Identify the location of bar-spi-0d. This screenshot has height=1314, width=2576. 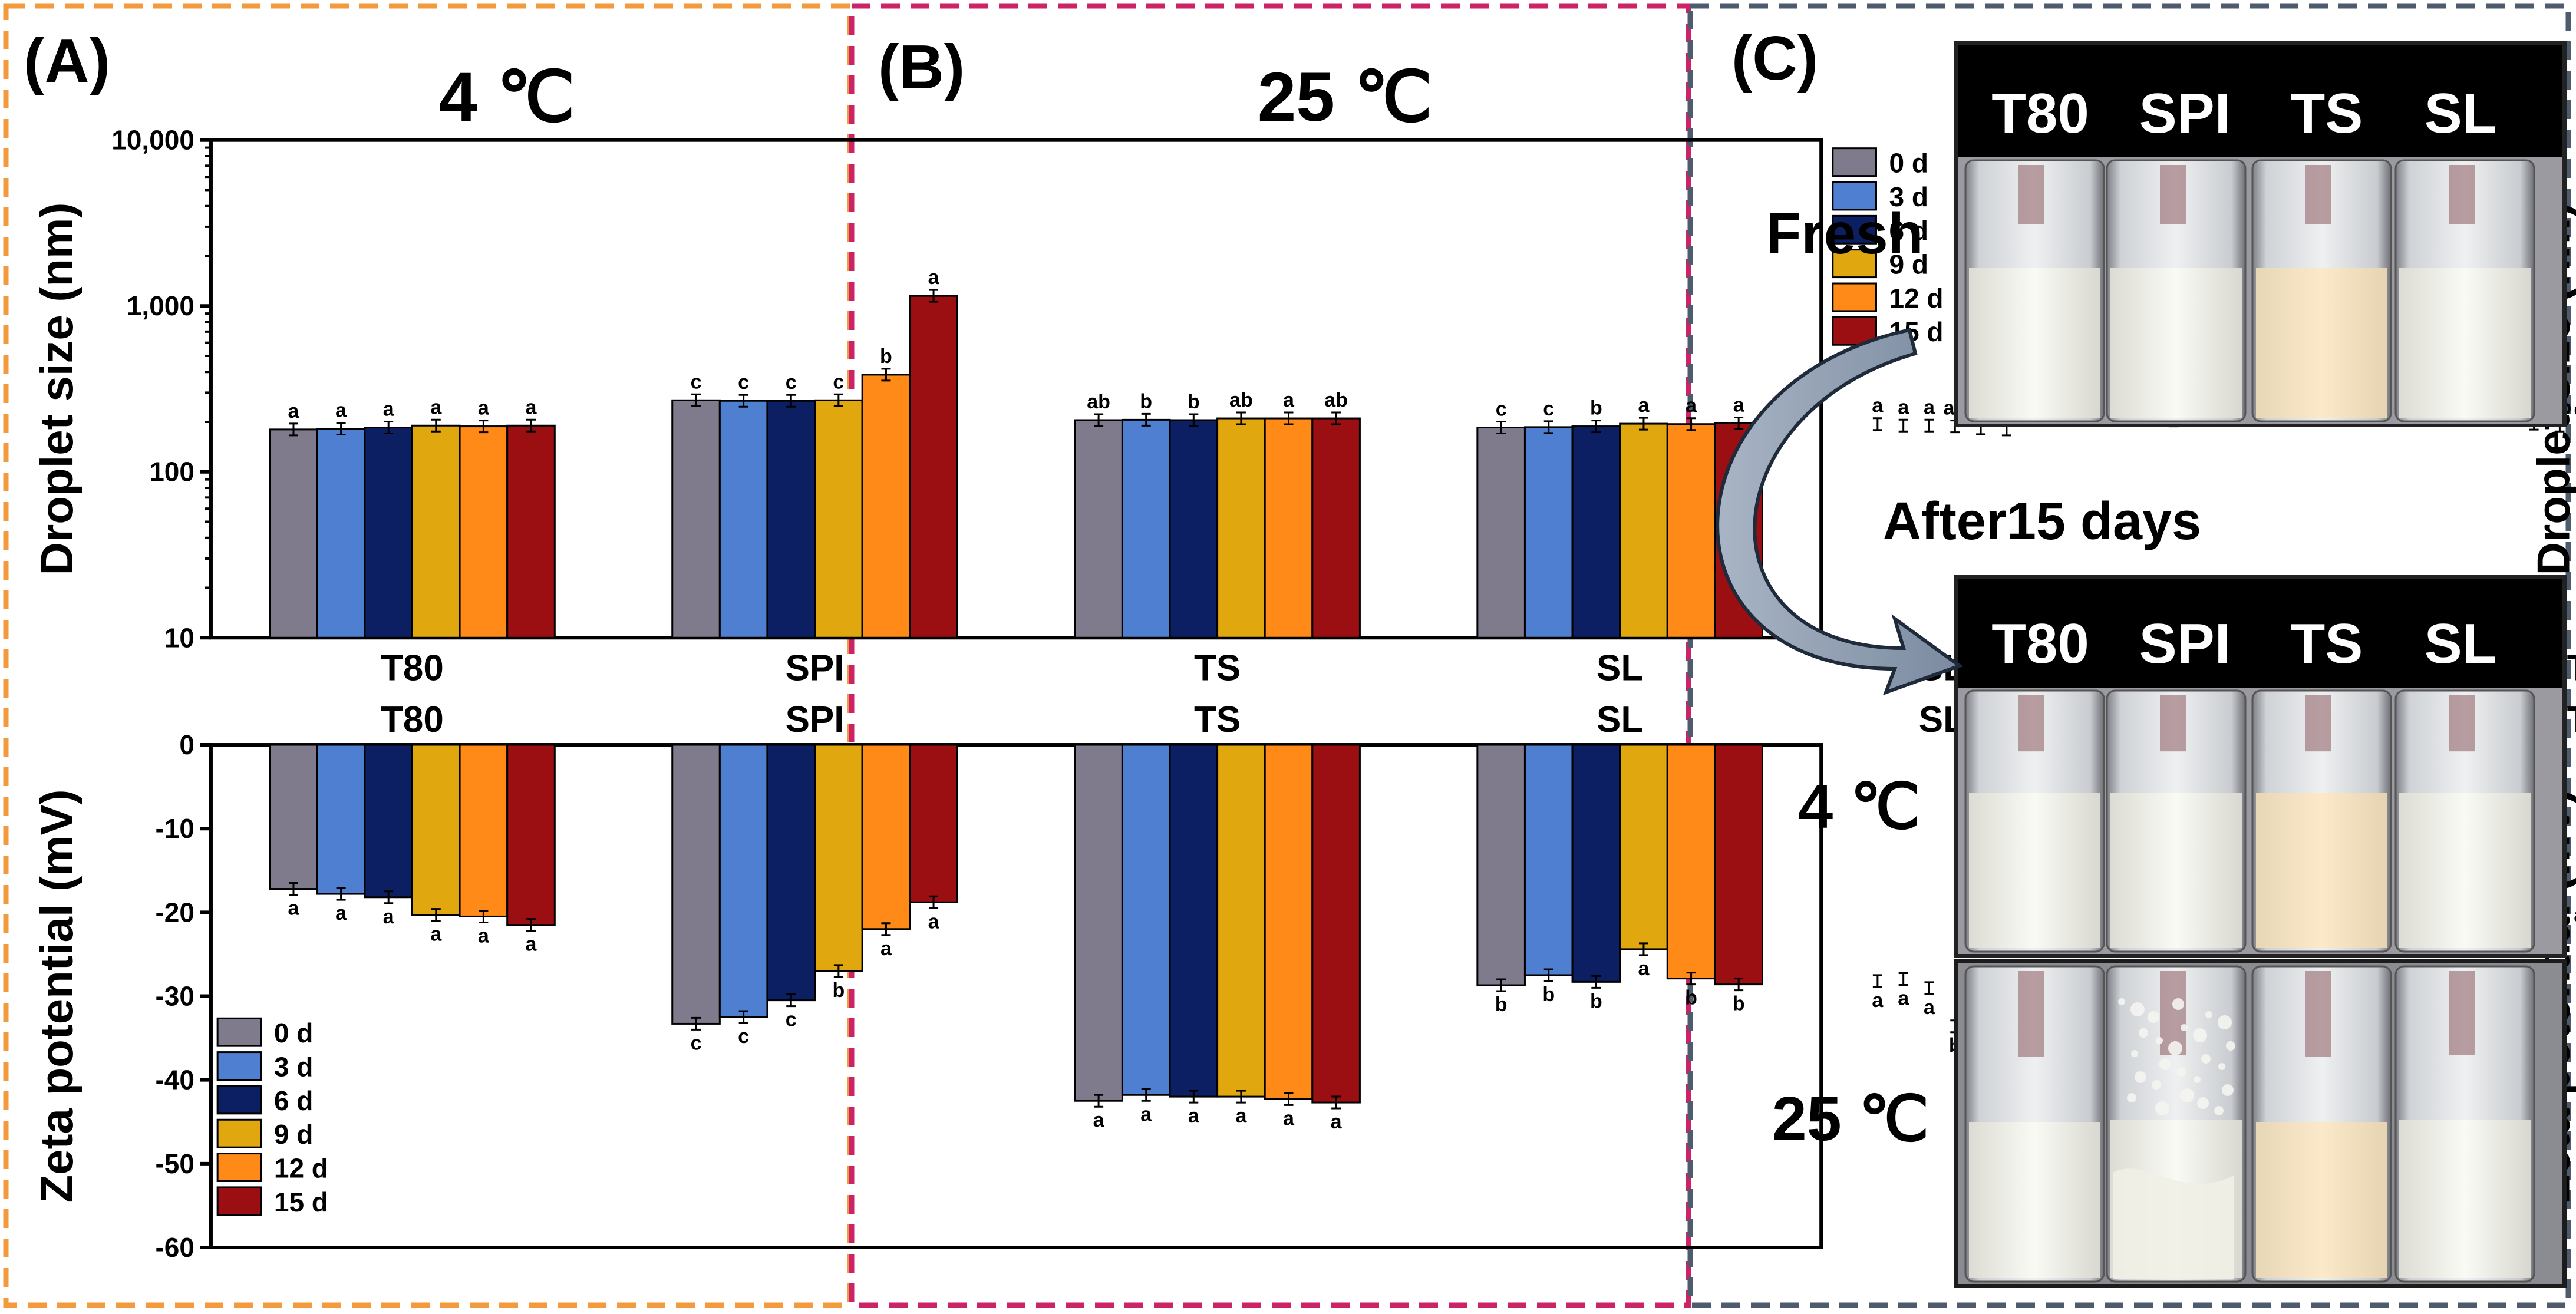
(696, 884).